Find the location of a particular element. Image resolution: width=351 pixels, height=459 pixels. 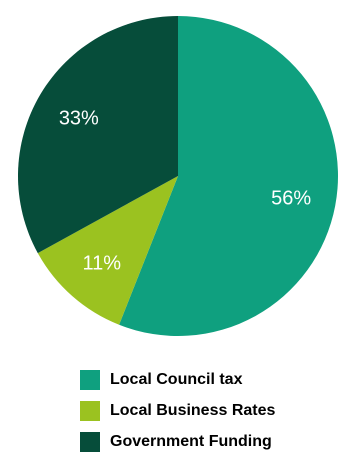

legend-label-local-business-rates: Local Business Rates is located at coordinates (193, 410).